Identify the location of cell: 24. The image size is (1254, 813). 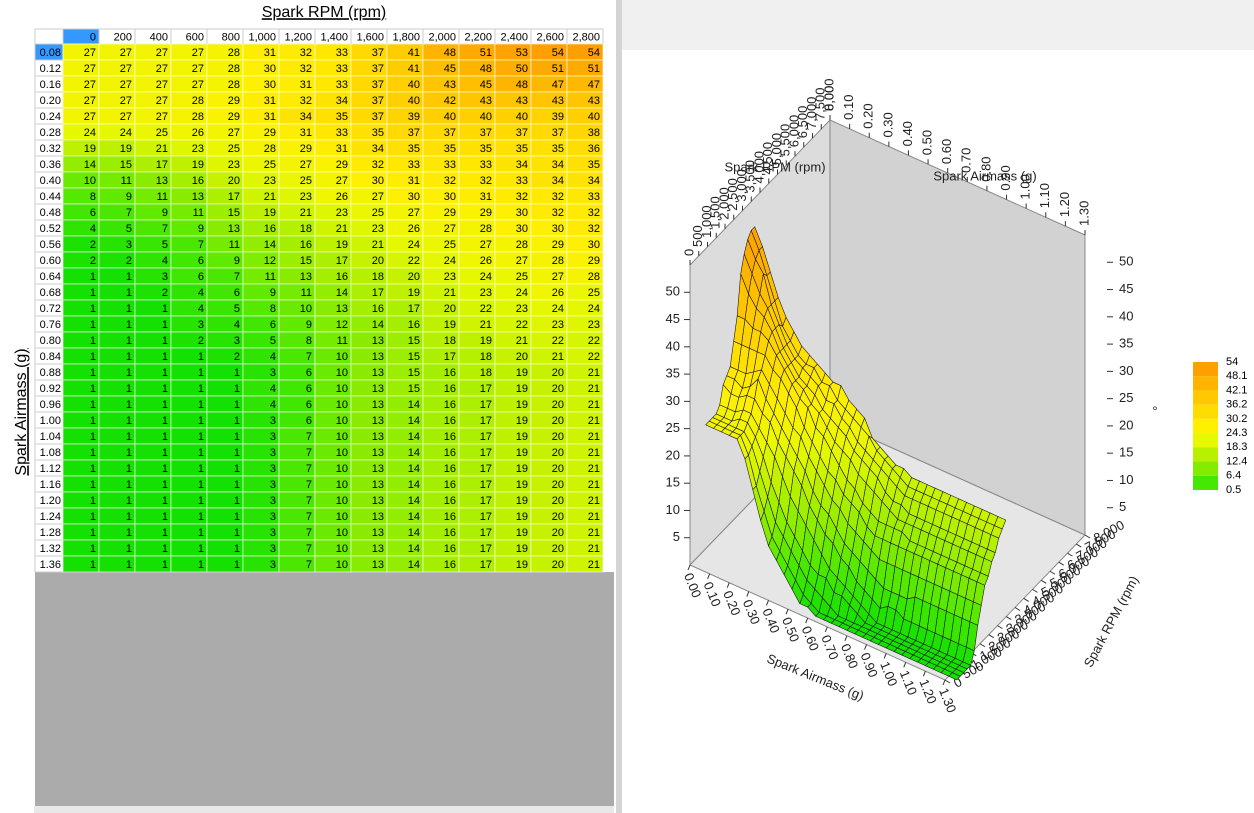
(126, 133).